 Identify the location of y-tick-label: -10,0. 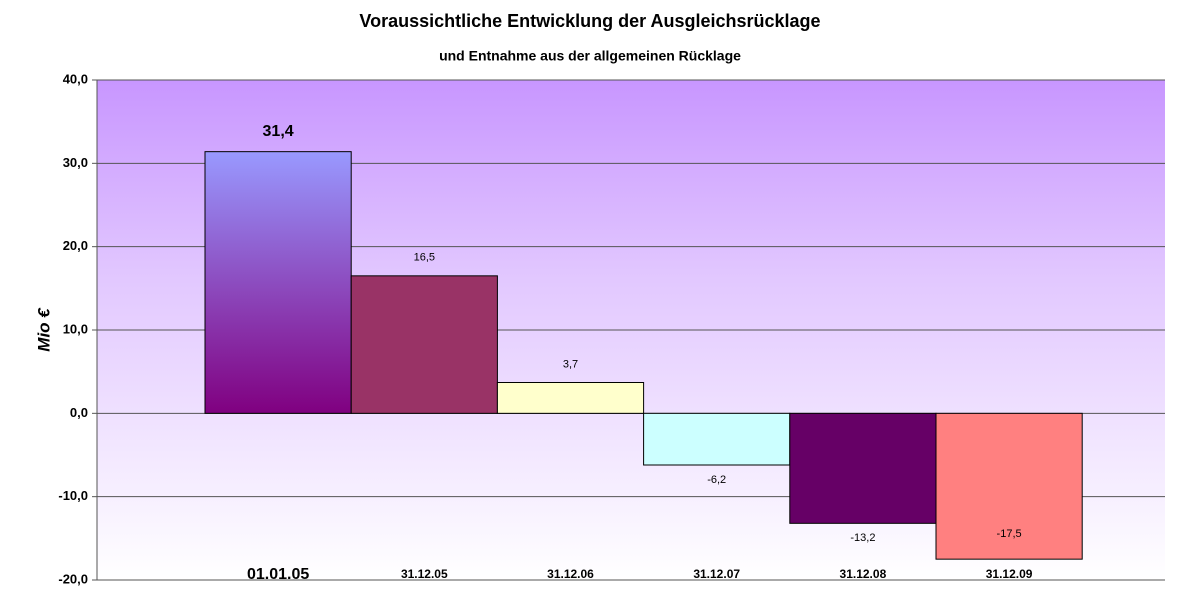
(73, 495).